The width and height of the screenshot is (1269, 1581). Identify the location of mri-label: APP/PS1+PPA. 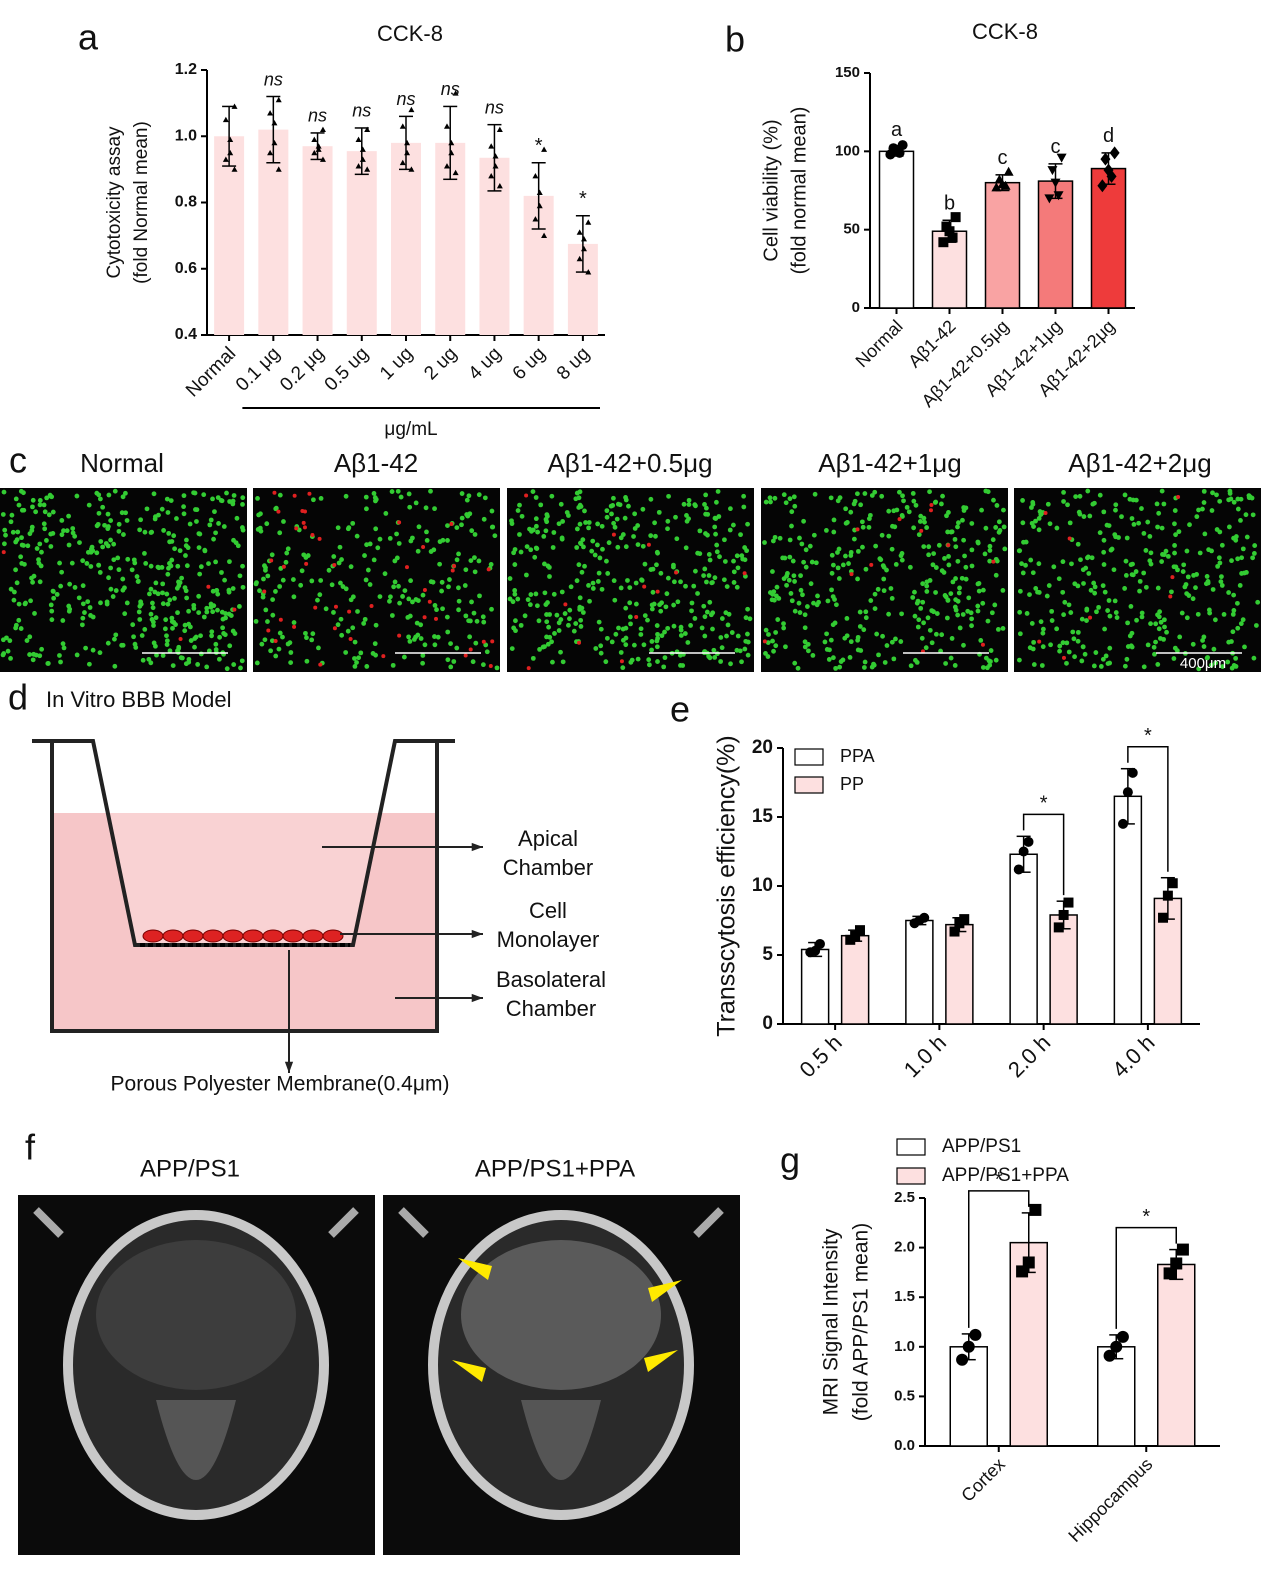
(555, 1168).